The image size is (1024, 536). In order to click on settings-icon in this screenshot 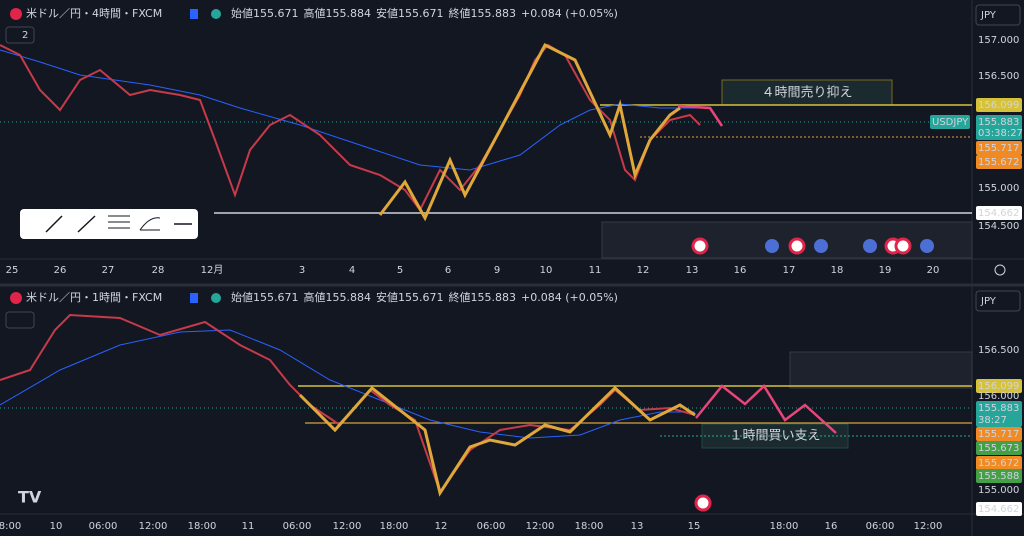, I will do `click(1000, 270)`.